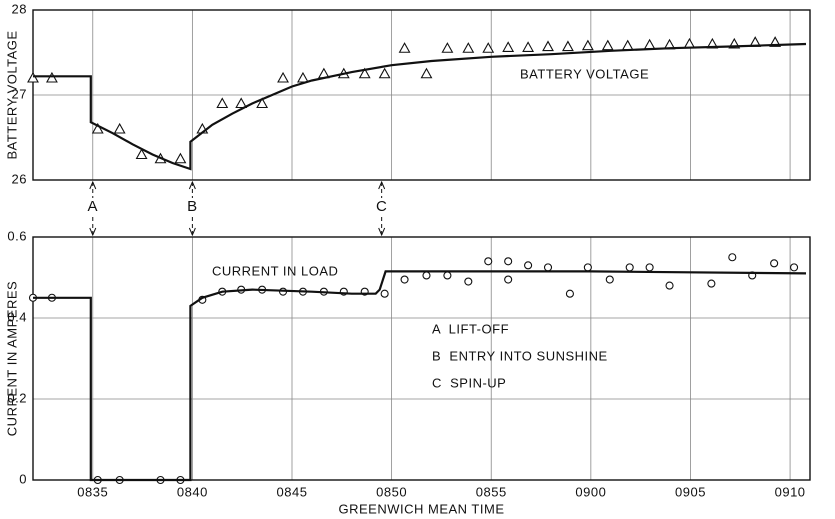 Image resolution: width=835 pixels, height=519 pixels. What do you see at coordinates (690, 491) in the screenshot?
I see `x-tick-label: 0905` at bounding box center [690, 491].